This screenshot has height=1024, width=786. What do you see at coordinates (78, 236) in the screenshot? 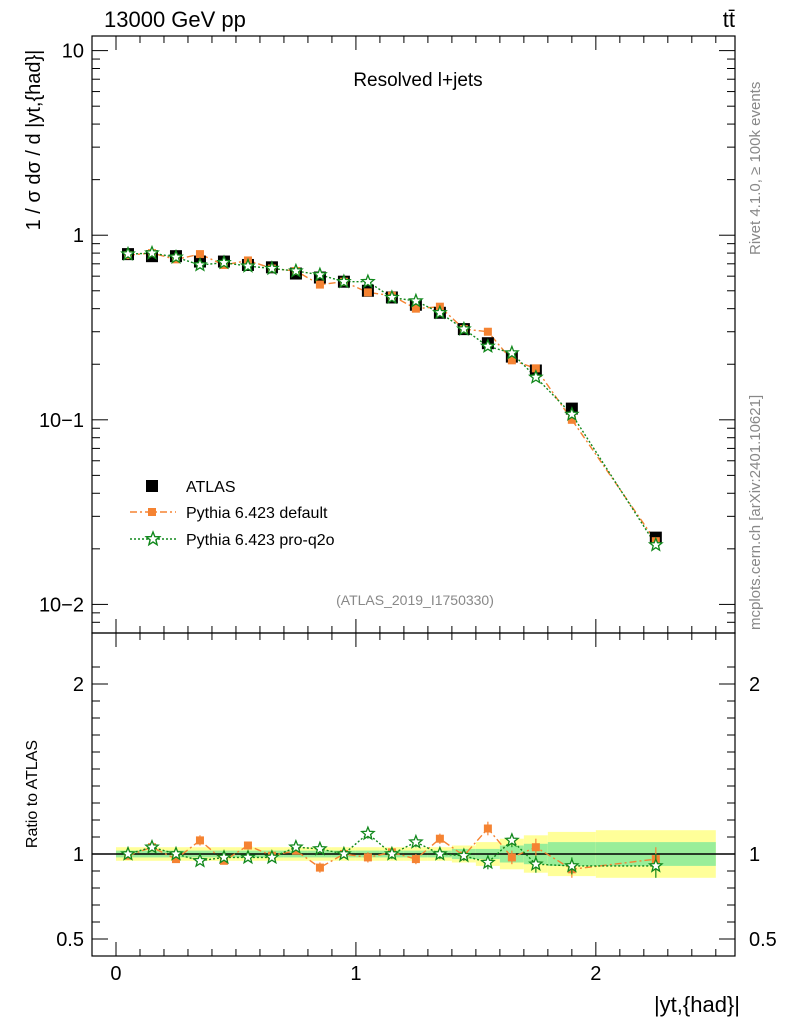
I see `main-y-tick-label: 1` at bounding box center [78, 236].